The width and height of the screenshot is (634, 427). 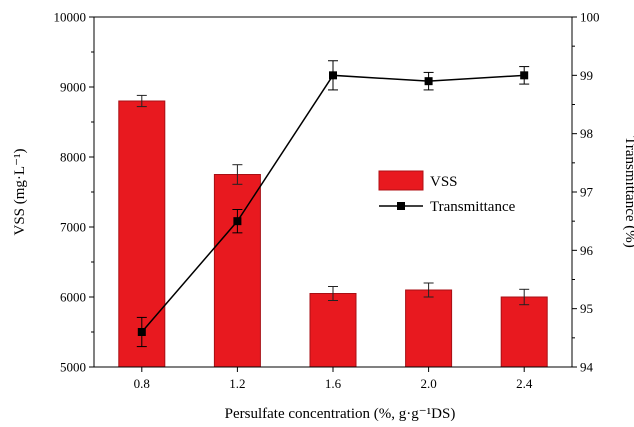 I want to click on legend-transmittance-label: Transmittance, so click(x=473, y=207).